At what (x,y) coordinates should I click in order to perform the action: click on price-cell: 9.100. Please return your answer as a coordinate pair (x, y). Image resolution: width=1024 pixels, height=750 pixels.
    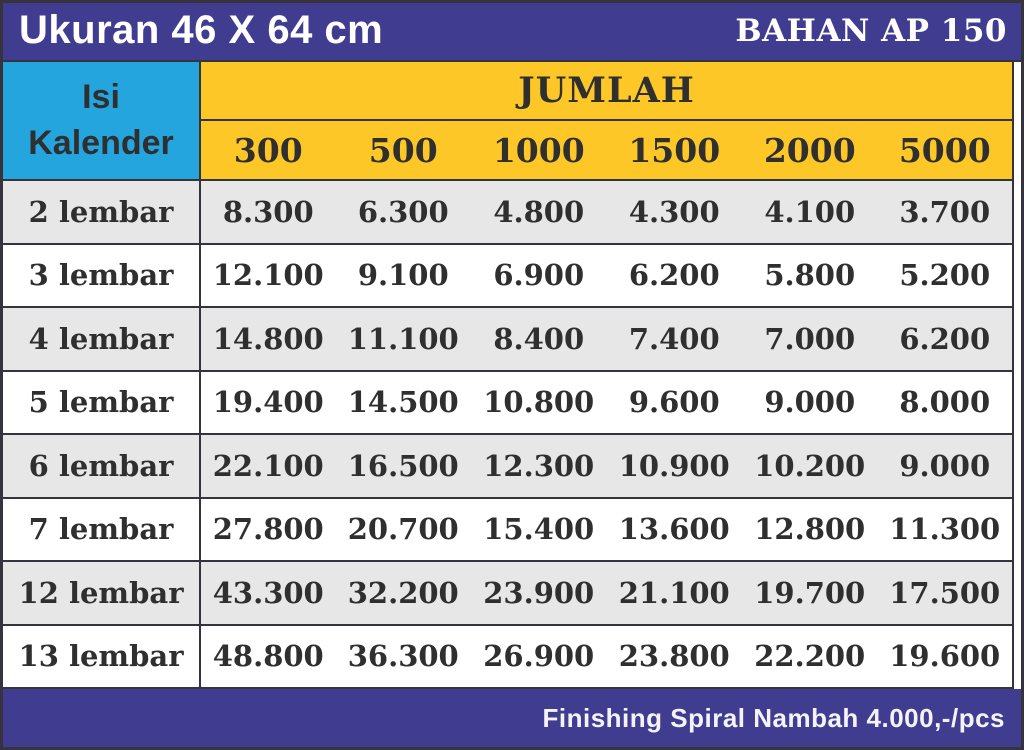
    Looking at the image, I should click on (403, 275).